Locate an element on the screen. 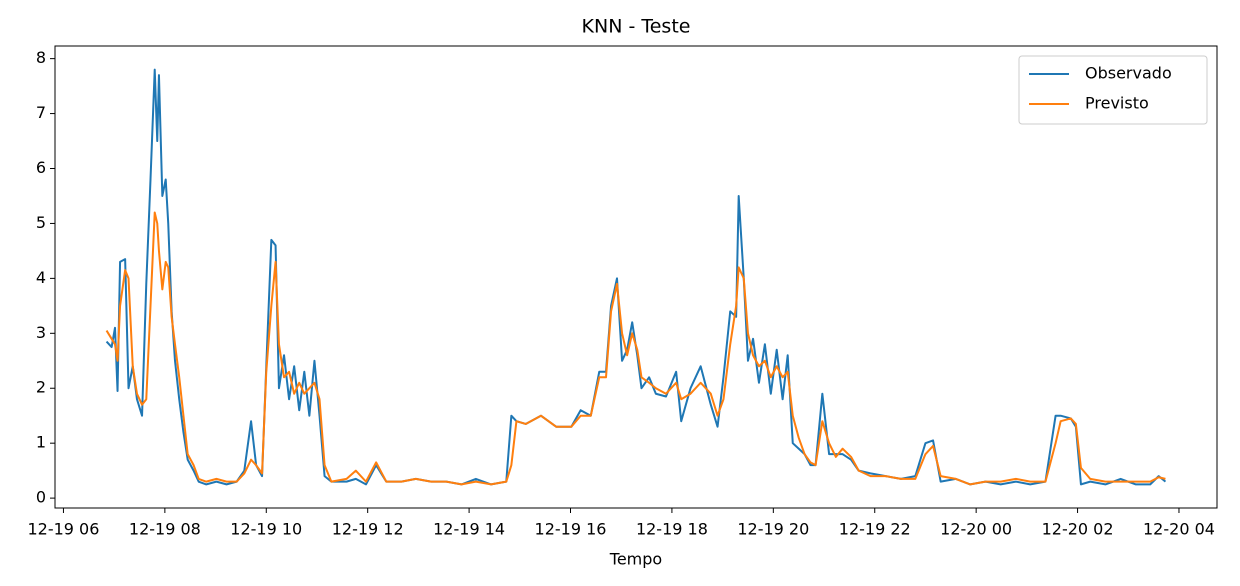  x-tick-label: 12-19 06 is located at coordinates (63, 529).